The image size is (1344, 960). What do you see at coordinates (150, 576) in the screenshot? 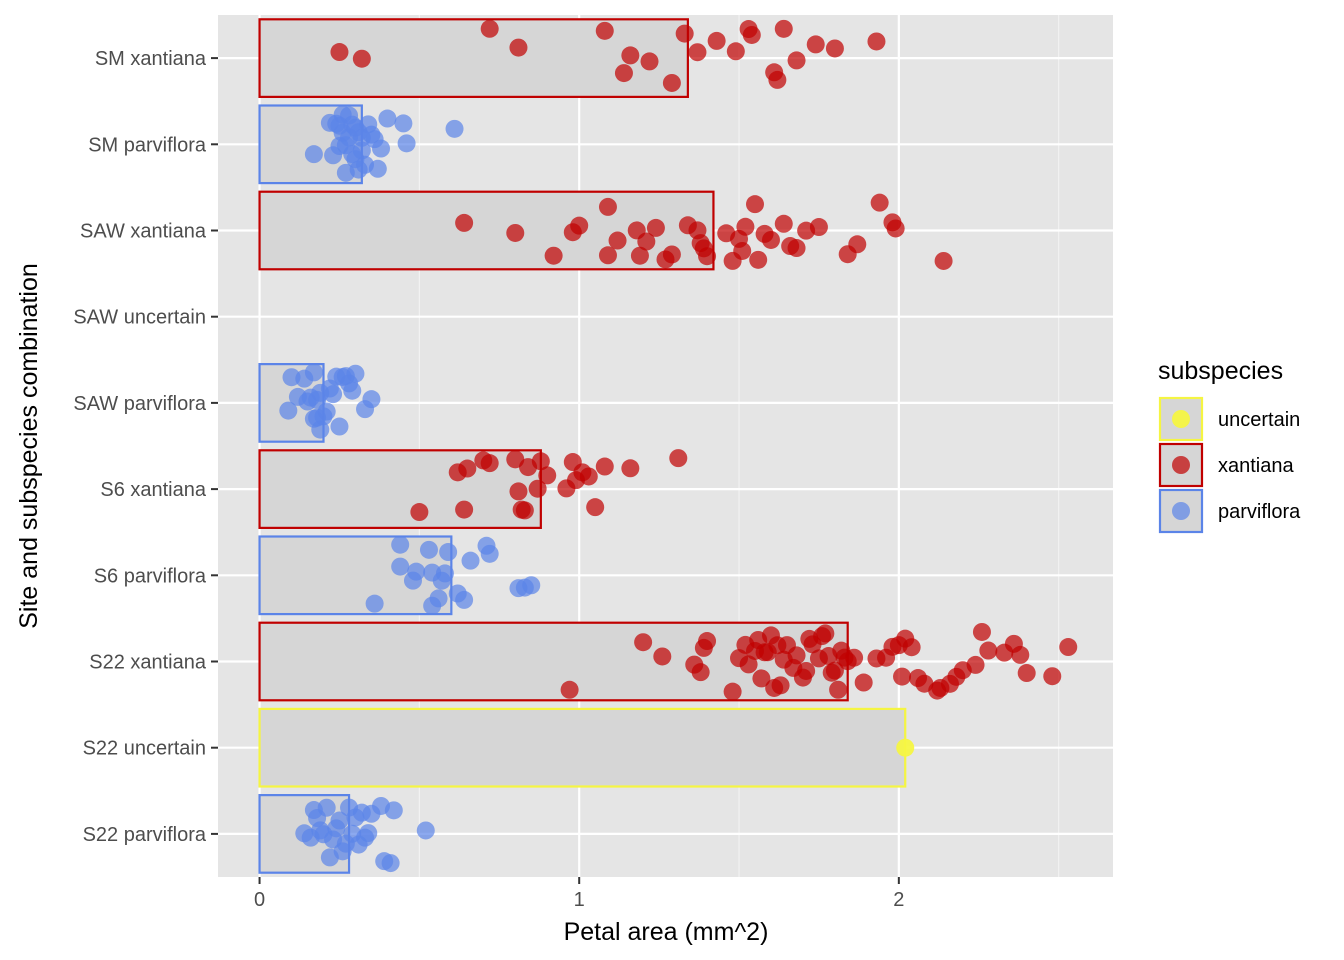
I see `y-tick-label: S6 parviflora` at bounding box center [150, 576].